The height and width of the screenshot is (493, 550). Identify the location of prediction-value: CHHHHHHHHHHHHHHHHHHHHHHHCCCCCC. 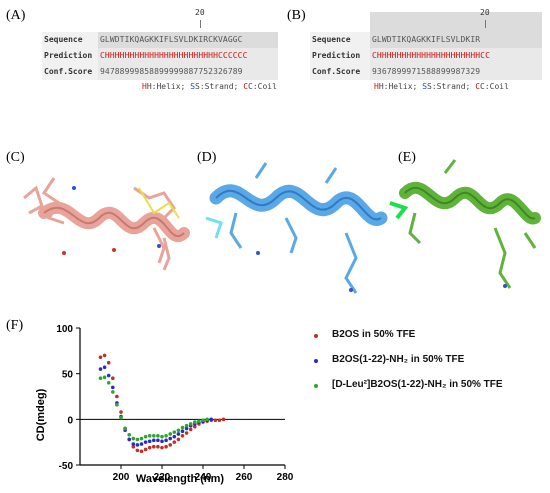
(188, 56).